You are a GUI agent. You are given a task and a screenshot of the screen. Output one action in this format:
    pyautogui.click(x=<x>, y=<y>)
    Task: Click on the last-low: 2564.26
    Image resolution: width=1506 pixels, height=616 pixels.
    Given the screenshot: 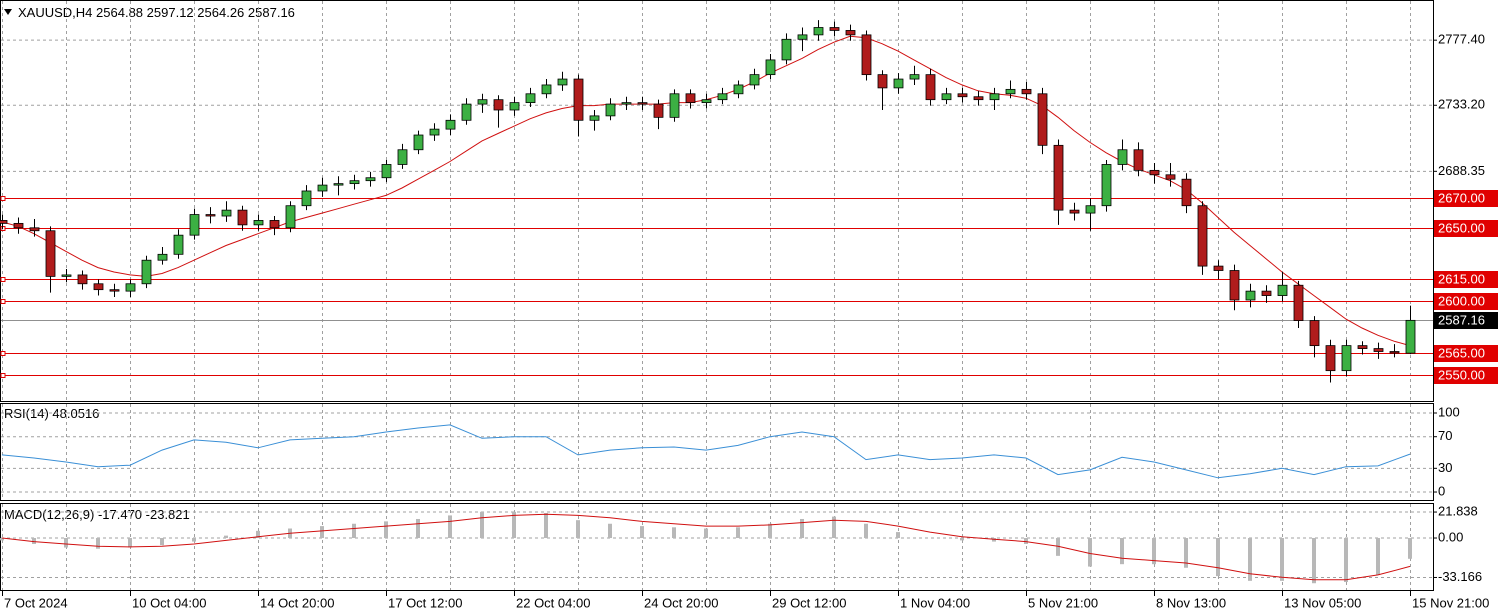 What is the action you would take?
    pyautogui.click(x=220, y=12)
    